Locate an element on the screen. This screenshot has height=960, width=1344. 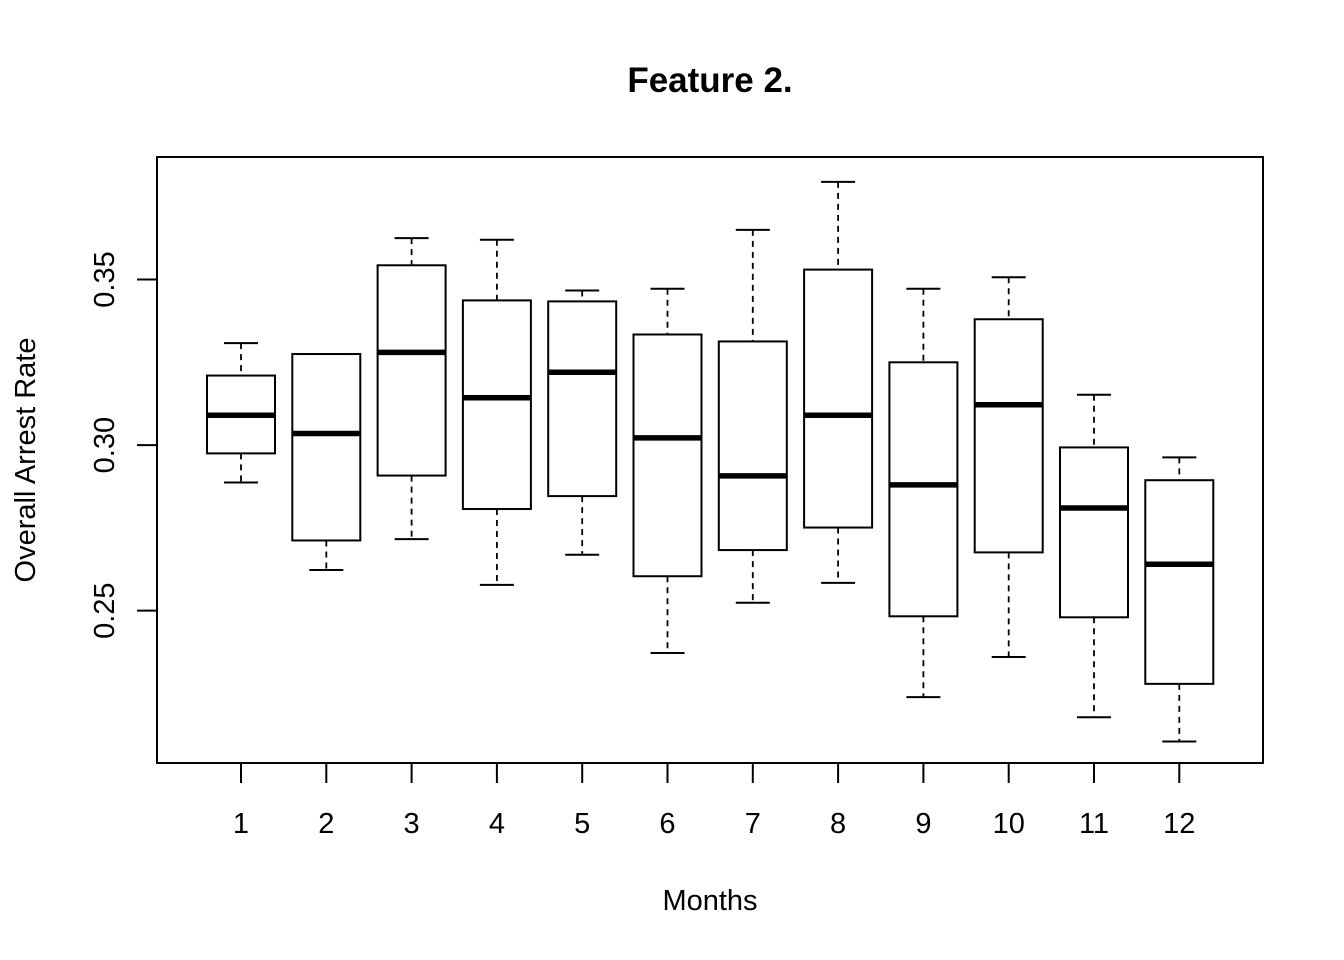
x-tick-label: 7 is located at coordinates (753, 824).